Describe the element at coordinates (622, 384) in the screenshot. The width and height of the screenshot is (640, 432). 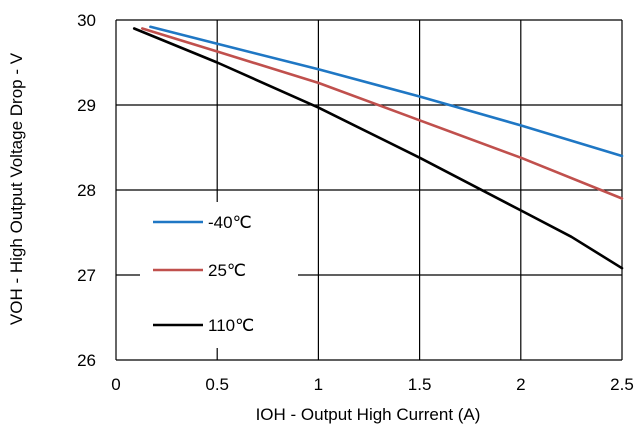
I see `x-tick-label: 2.5` at that location.